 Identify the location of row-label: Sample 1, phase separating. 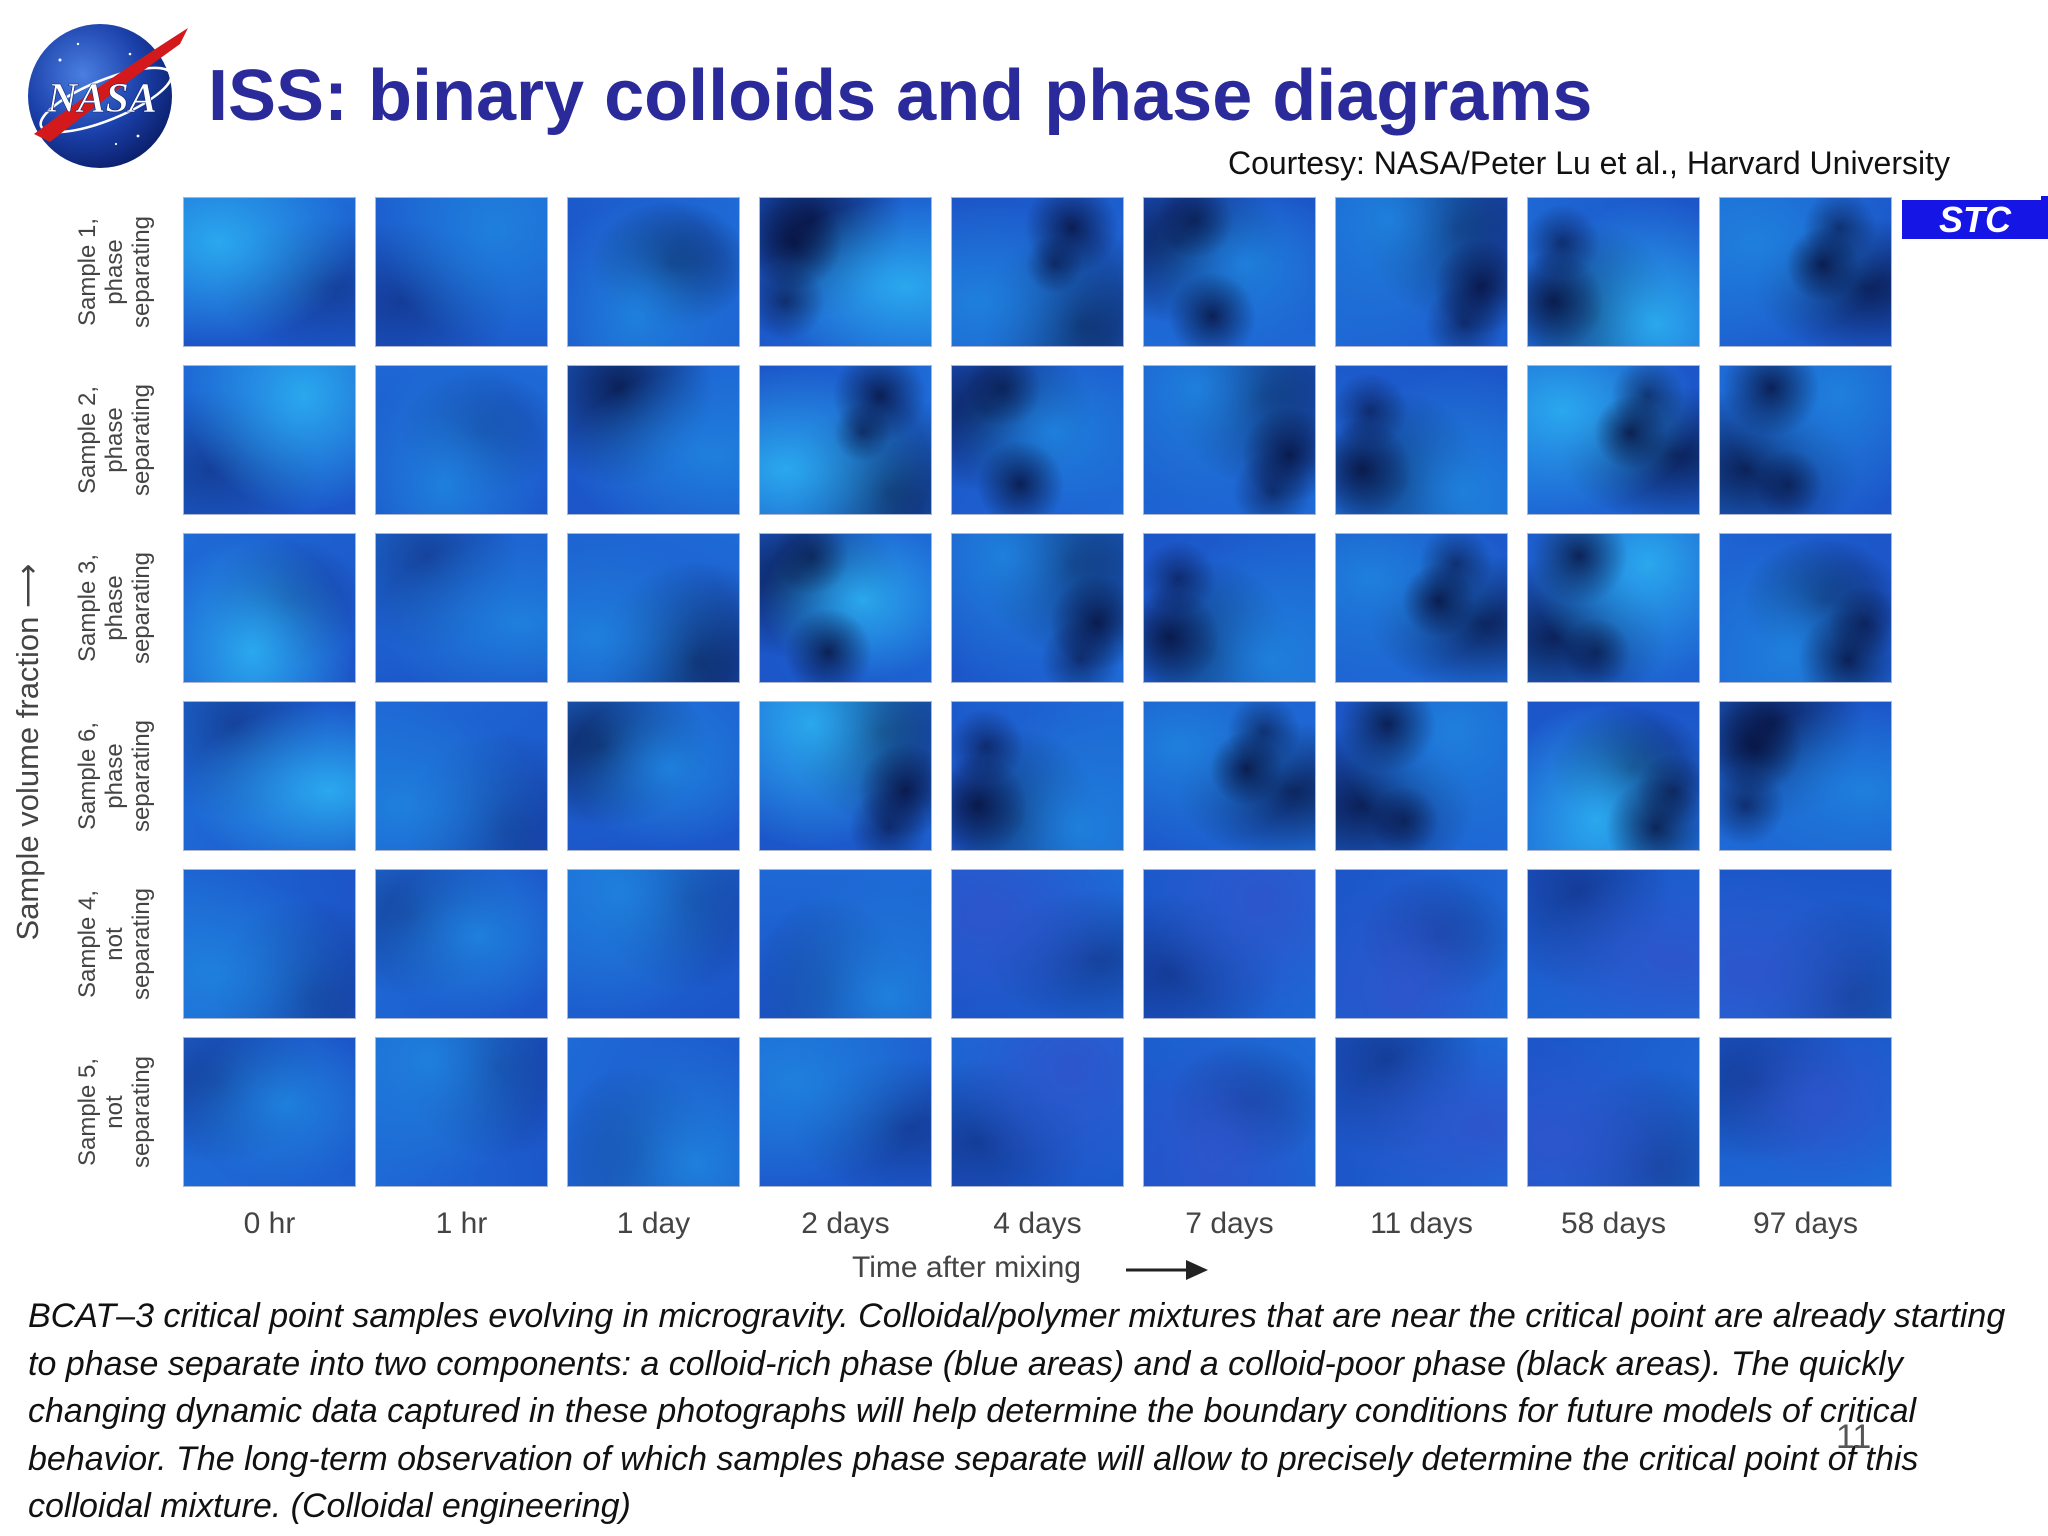
(114, 272).